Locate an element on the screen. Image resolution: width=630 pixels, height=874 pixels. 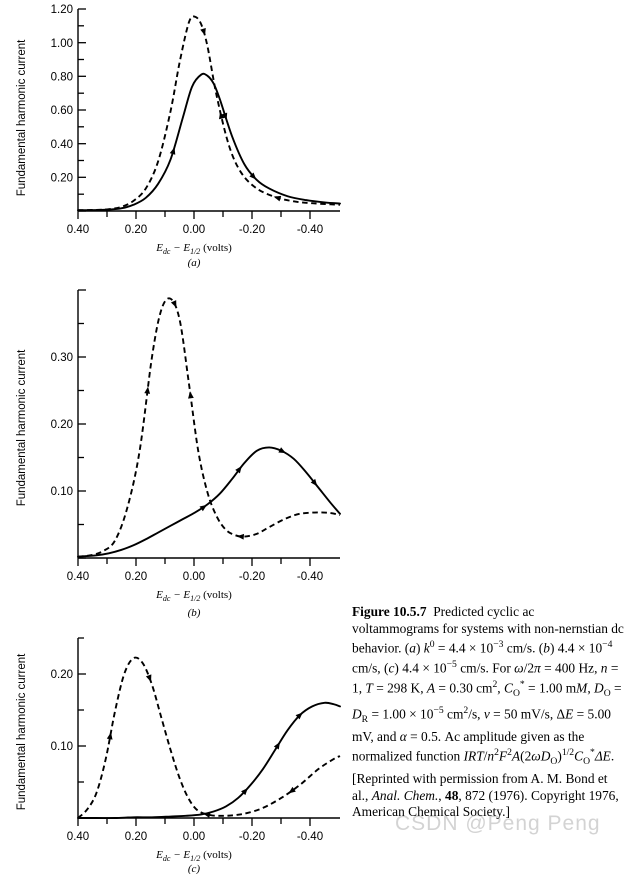
y-axis-label-a: Fundamental harmonic current is located at coordinates (22, 117).